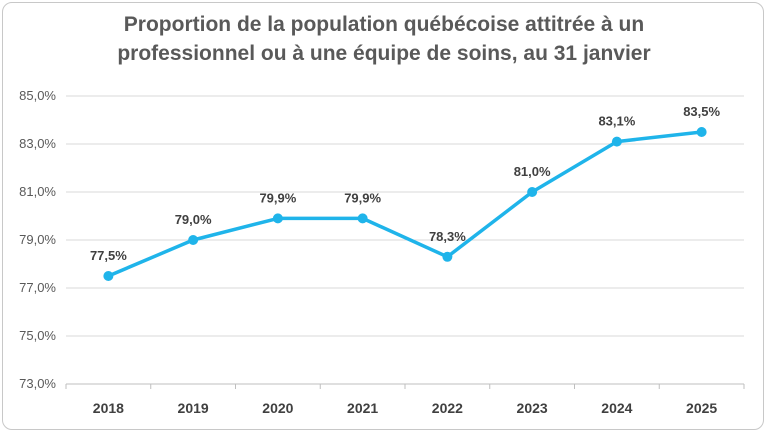  I want to click on y-tick-label: 81,0%, so click(37, 191).